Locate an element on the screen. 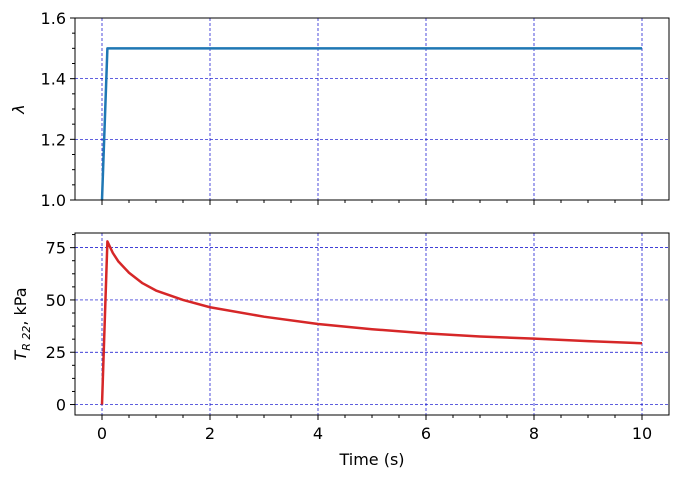 The image size is (678, 478). y-tick-label: 1.0 is located at coordinates (53, 200).